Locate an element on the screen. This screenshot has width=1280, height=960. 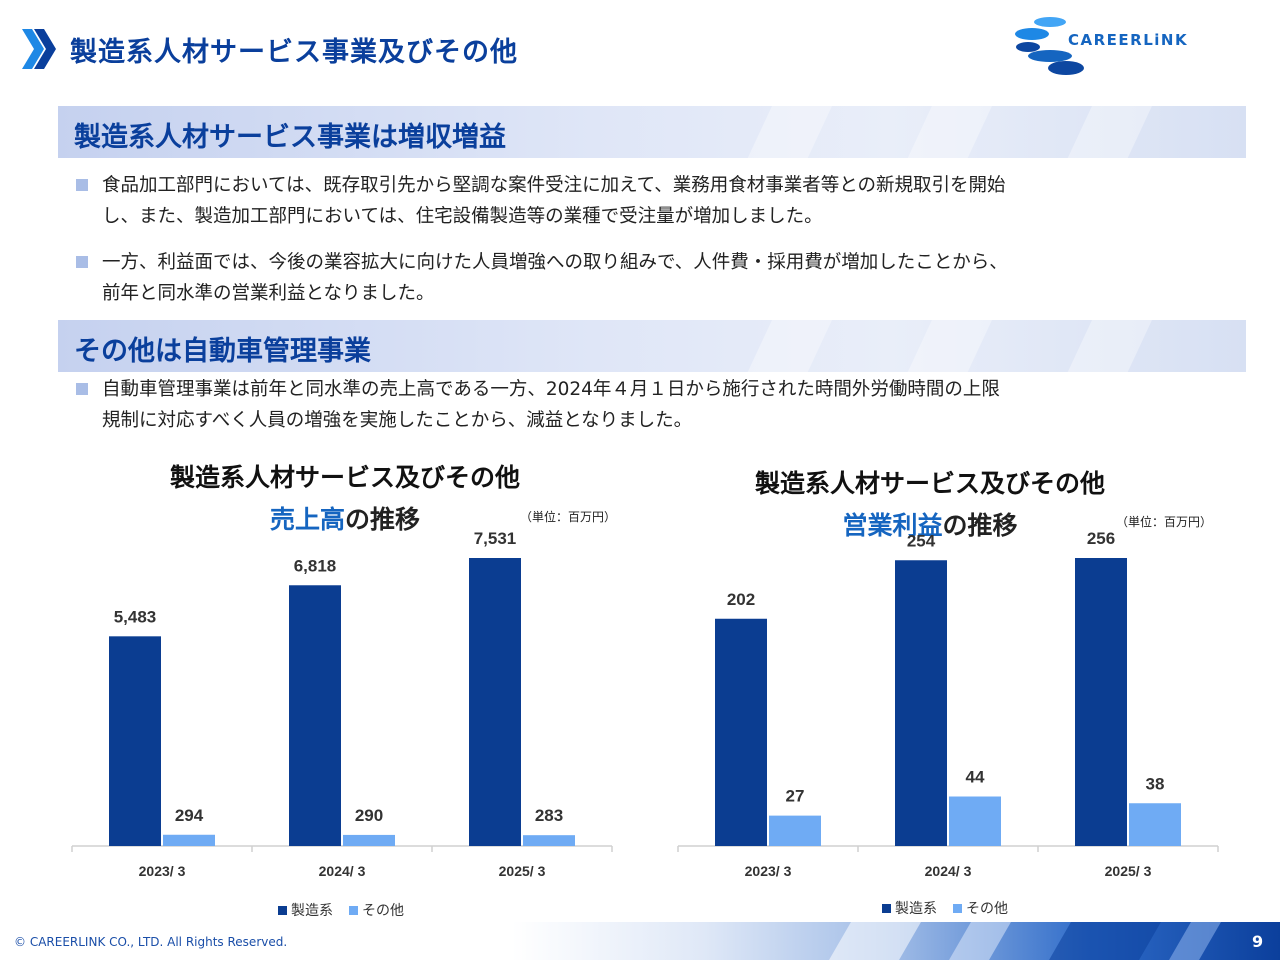
logo-text: CAREERLiNK is located at coordinates (1128, 40).